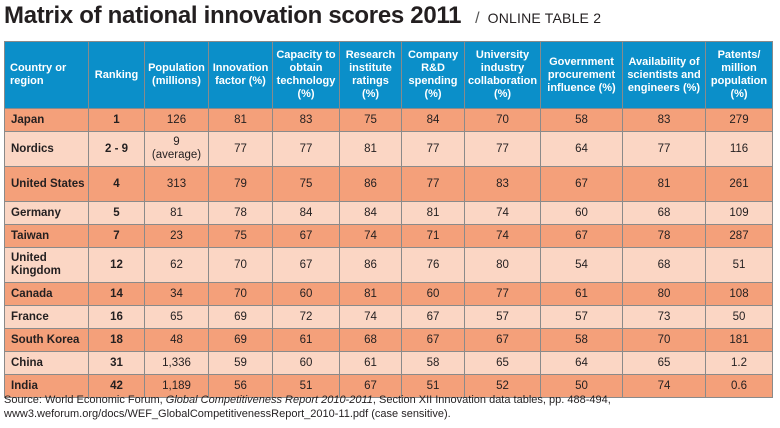  What do you see at coordinates (370, 294) in the screenshot?
I see `cell-research: 81` at bounding box center [370, 294].